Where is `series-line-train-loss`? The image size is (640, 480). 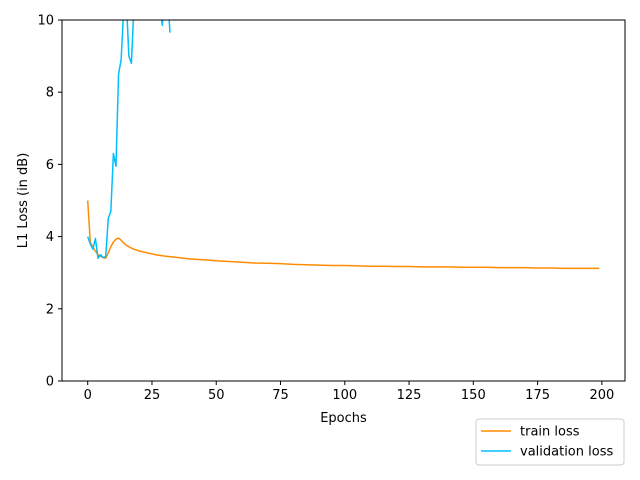
series-line-train-loss is located at coordinates (344, 235).